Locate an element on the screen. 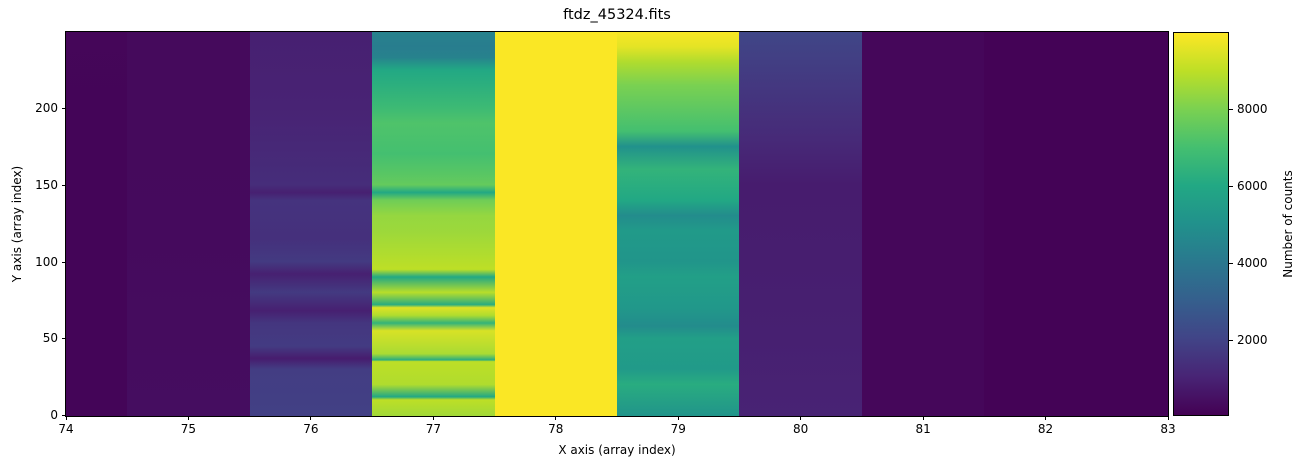  x-tick-label: 75 is located at coordinates (188, 429).